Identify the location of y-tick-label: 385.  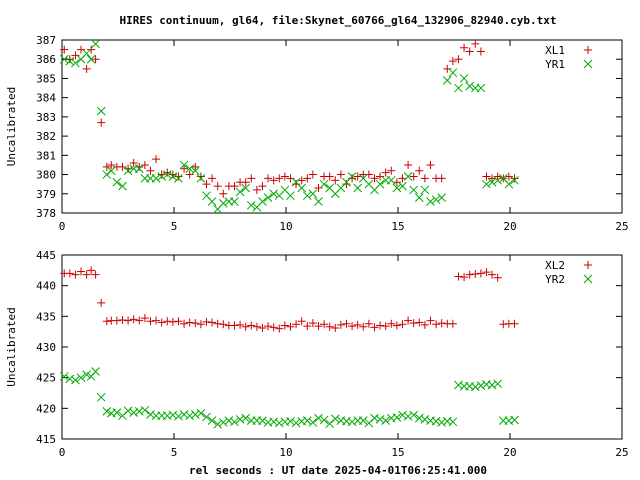
(46, 78).